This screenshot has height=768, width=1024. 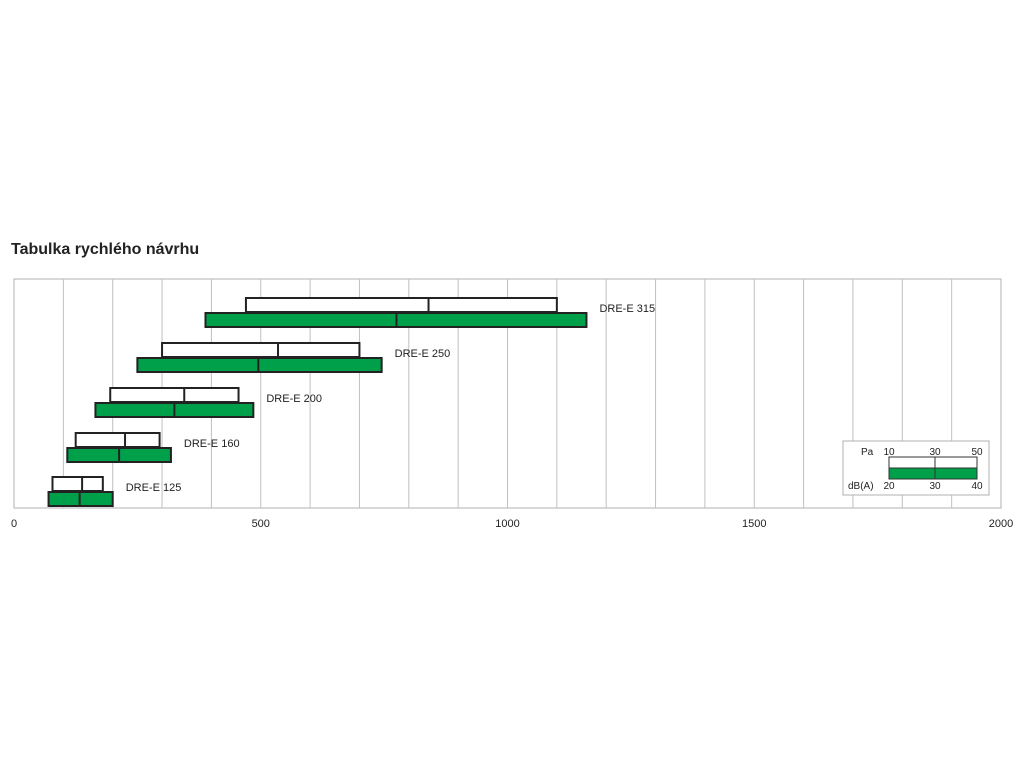 I want to click on x-tick-label: 2000, so click(x=1001, y=524).